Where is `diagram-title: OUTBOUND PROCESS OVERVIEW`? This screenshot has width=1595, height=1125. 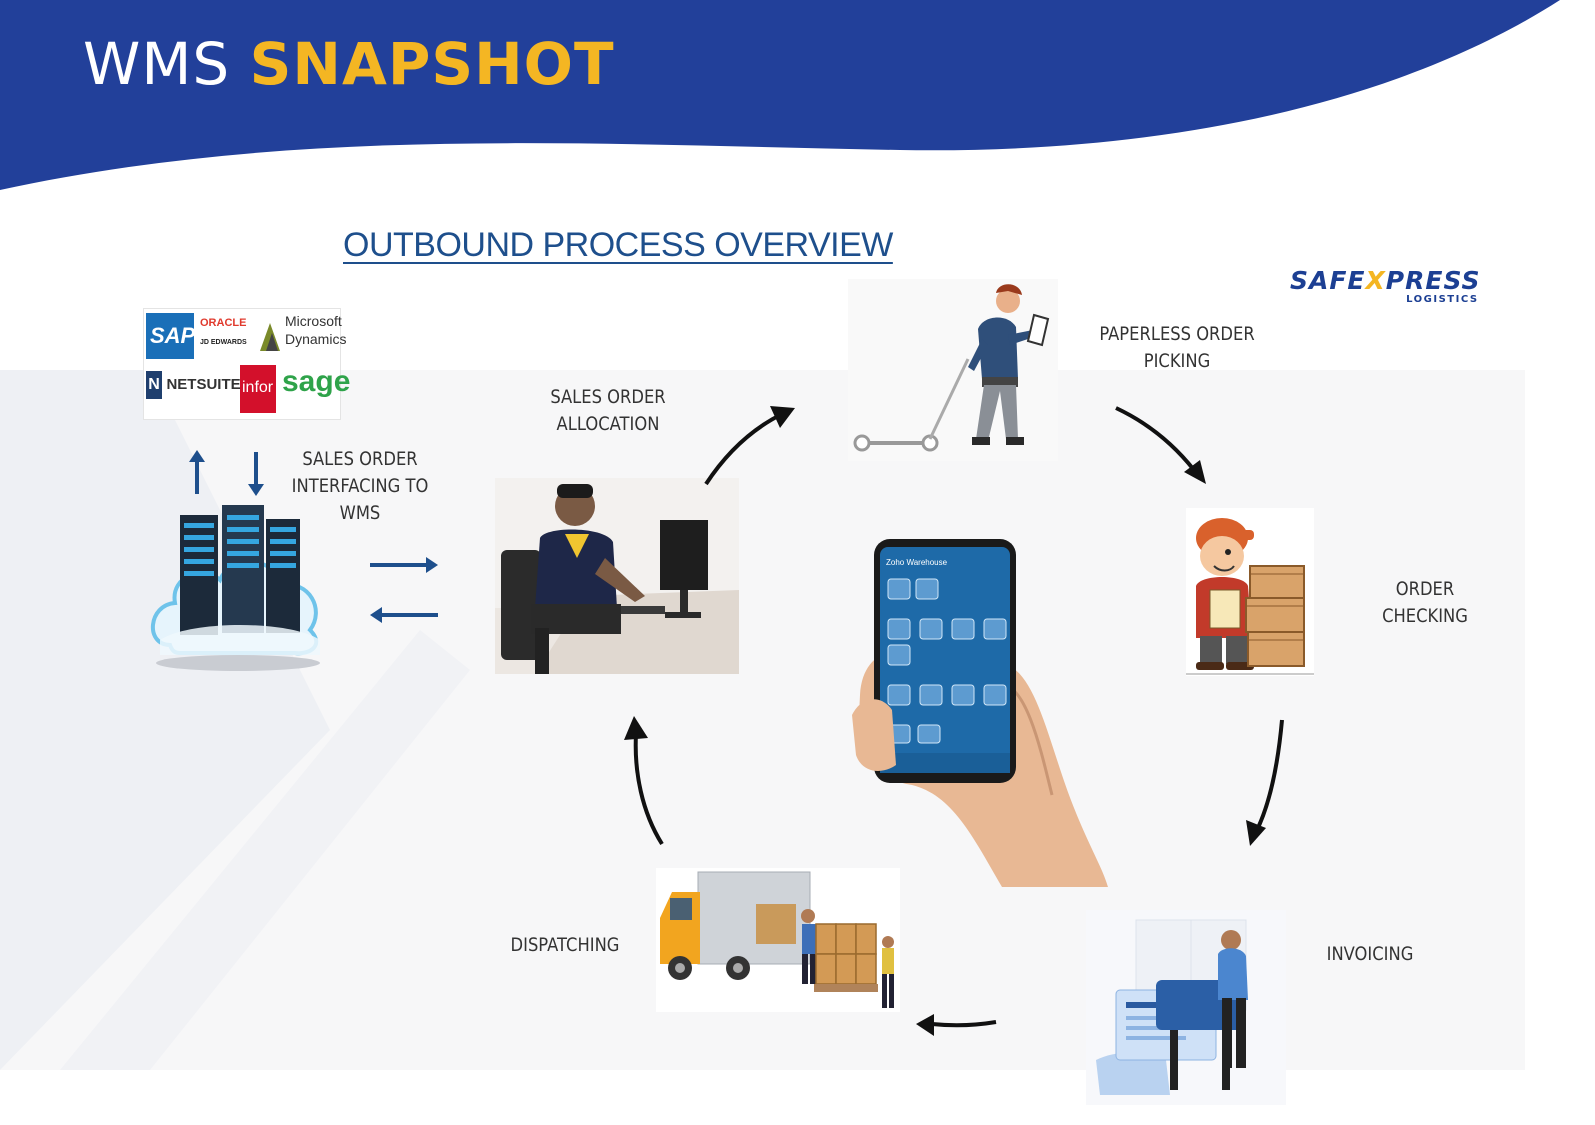 diagram-title: OUTBOUND PROCESS OVERVIEW is located at coordinates (618, 245).